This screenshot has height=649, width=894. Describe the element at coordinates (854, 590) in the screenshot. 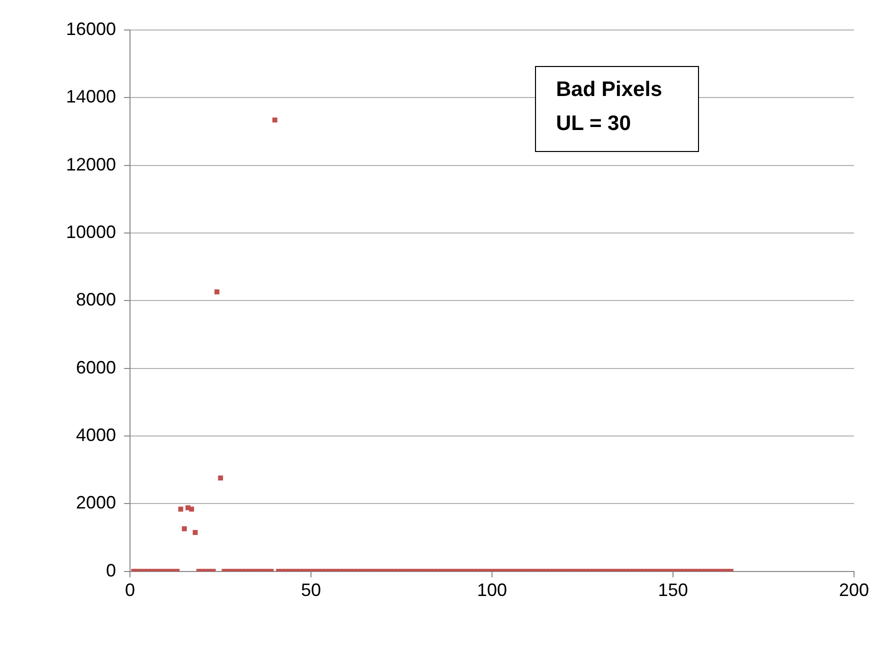

I see `x-tick-label: 200` at that location.